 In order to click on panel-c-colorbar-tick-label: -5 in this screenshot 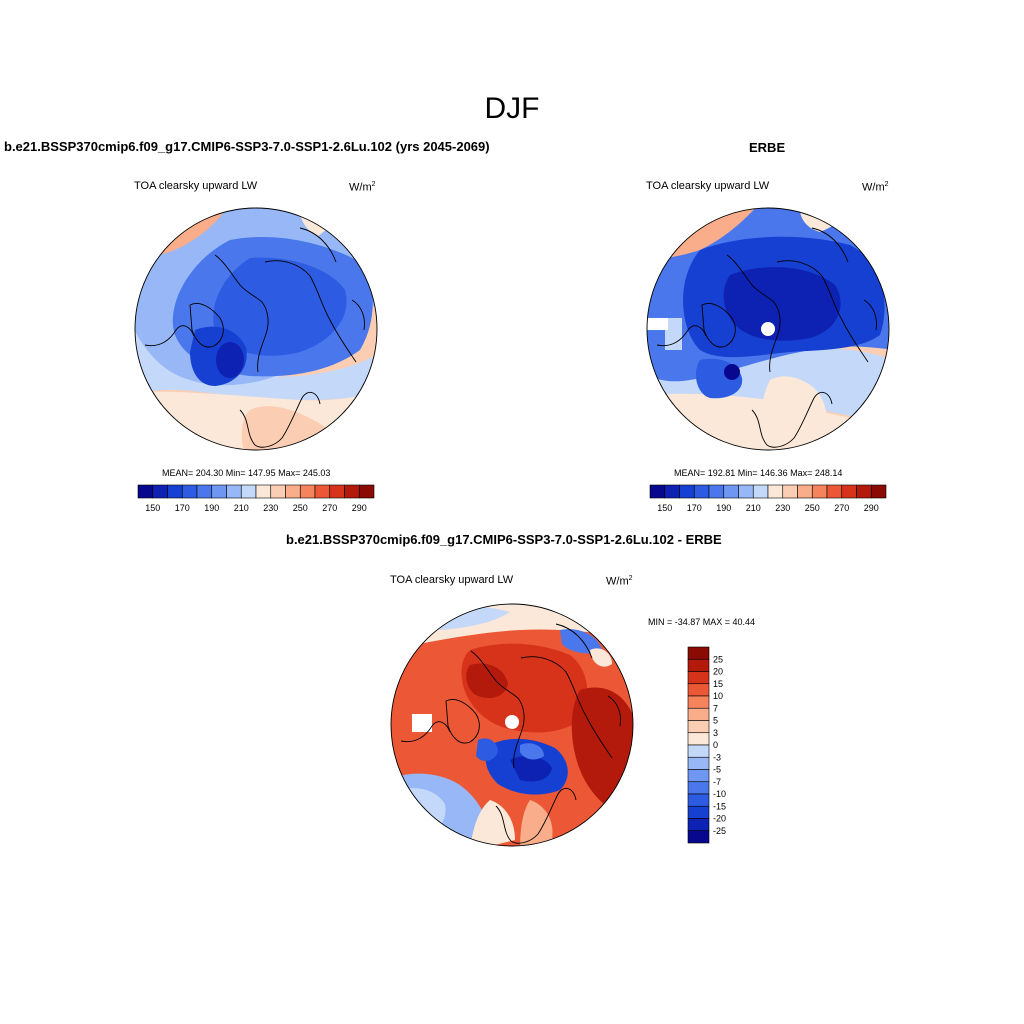, I will do `click(717, 770)`.